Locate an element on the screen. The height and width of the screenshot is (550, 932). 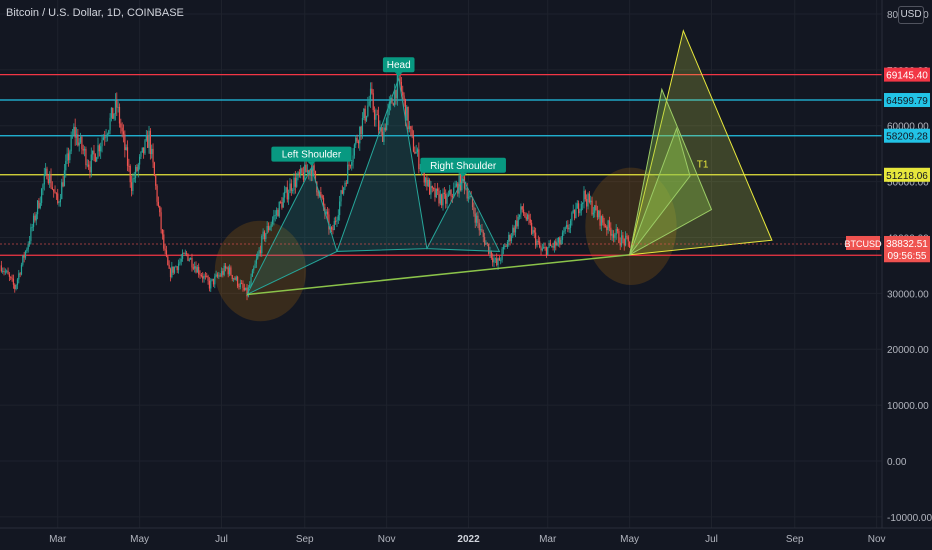
pattern-triangle is located at coordinates (291, 231).